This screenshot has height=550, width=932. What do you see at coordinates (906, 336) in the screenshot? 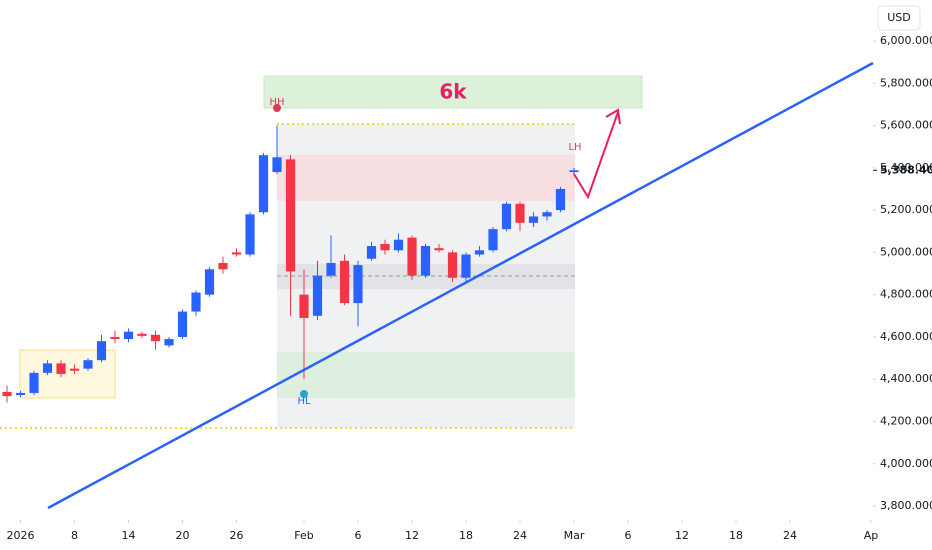
I see `y-tick-label: 4,600.000` at bounding box center [906, 336].